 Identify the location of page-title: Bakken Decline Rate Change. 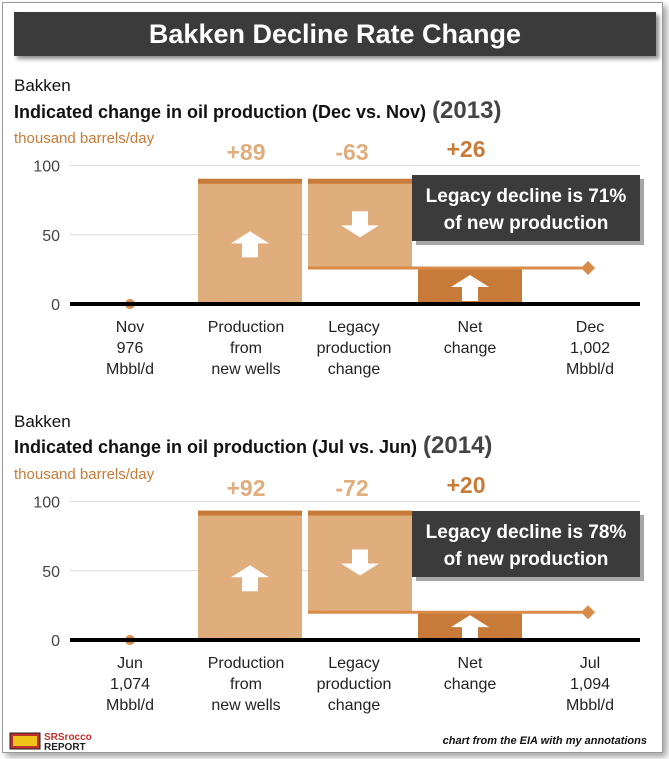
(335, 34).